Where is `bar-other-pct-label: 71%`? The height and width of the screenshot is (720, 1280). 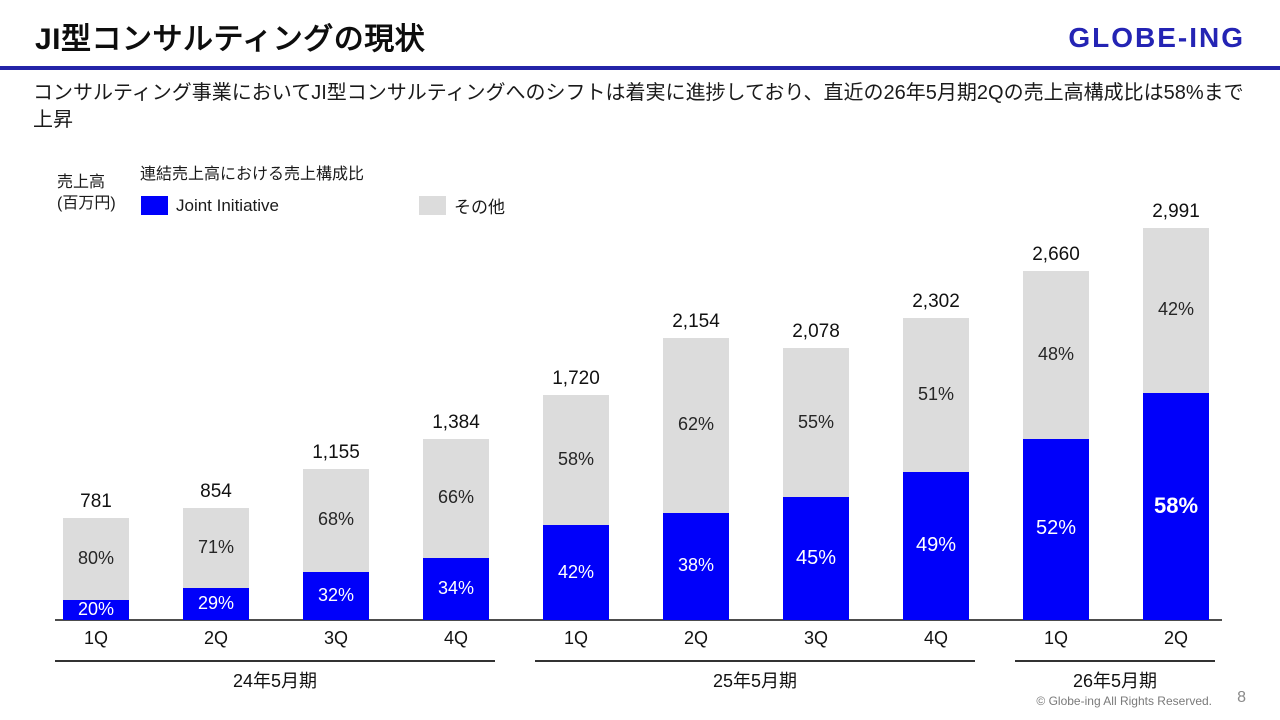 bar-other-pct-label: 71% is located at coordinates (216, 546).